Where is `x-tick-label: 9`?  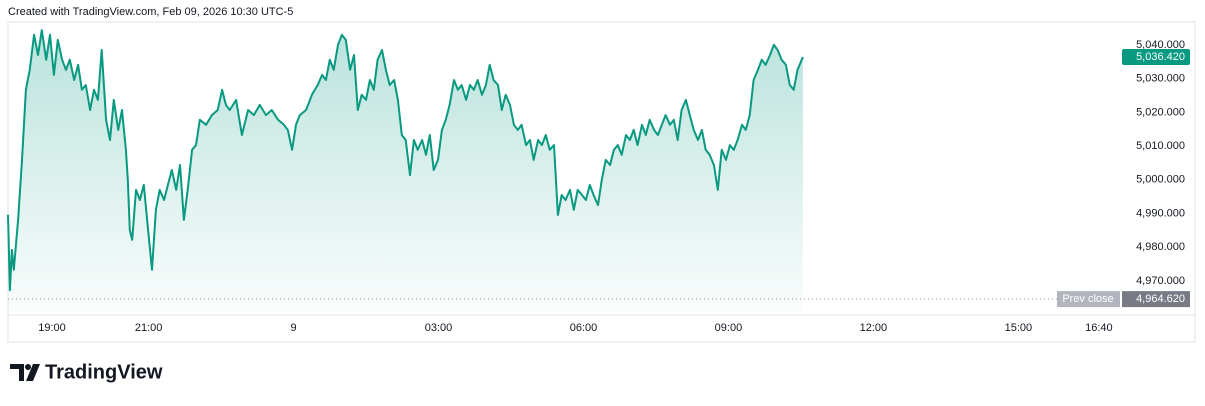 x-tick-label: 9 is located at coordinates (294, 328).